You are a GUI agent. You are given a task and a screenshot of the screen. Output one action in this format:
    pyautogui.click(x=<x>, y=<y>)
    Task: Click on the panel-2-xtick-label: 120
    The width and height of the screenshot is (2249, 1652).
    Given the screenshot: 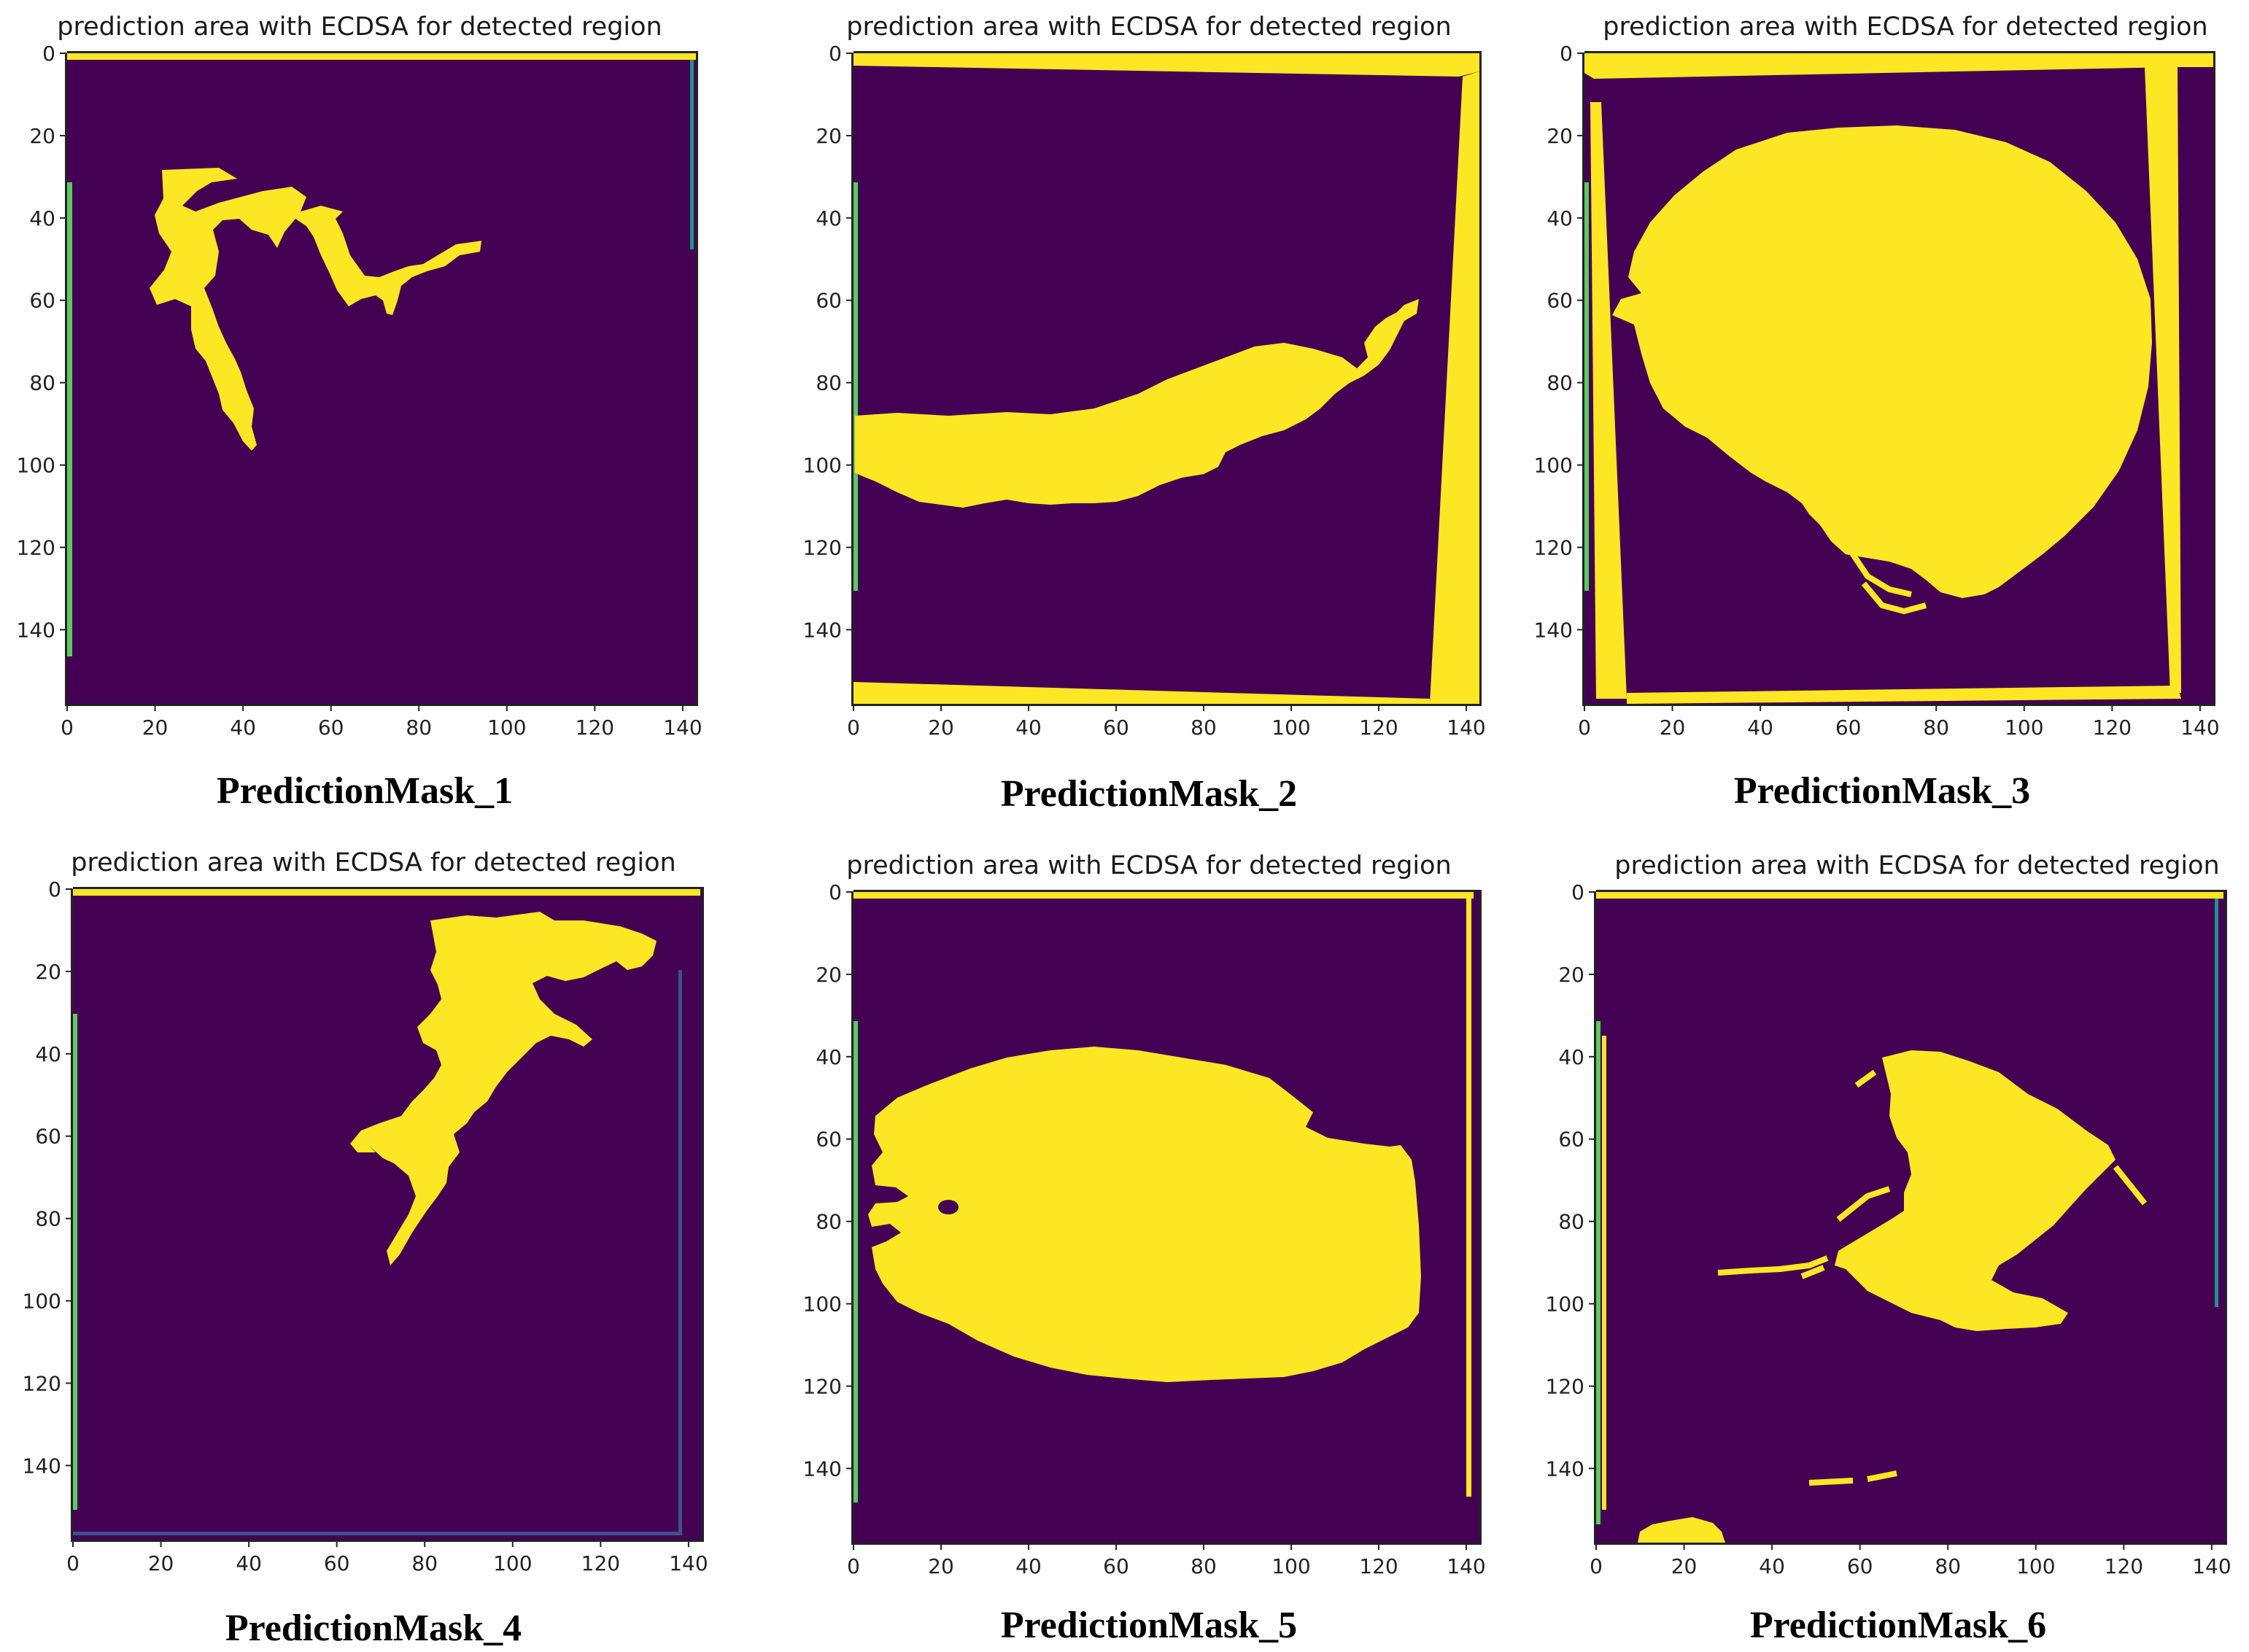 What is the action you would take?
    pyautogui.click(x=1378, y=728)
    